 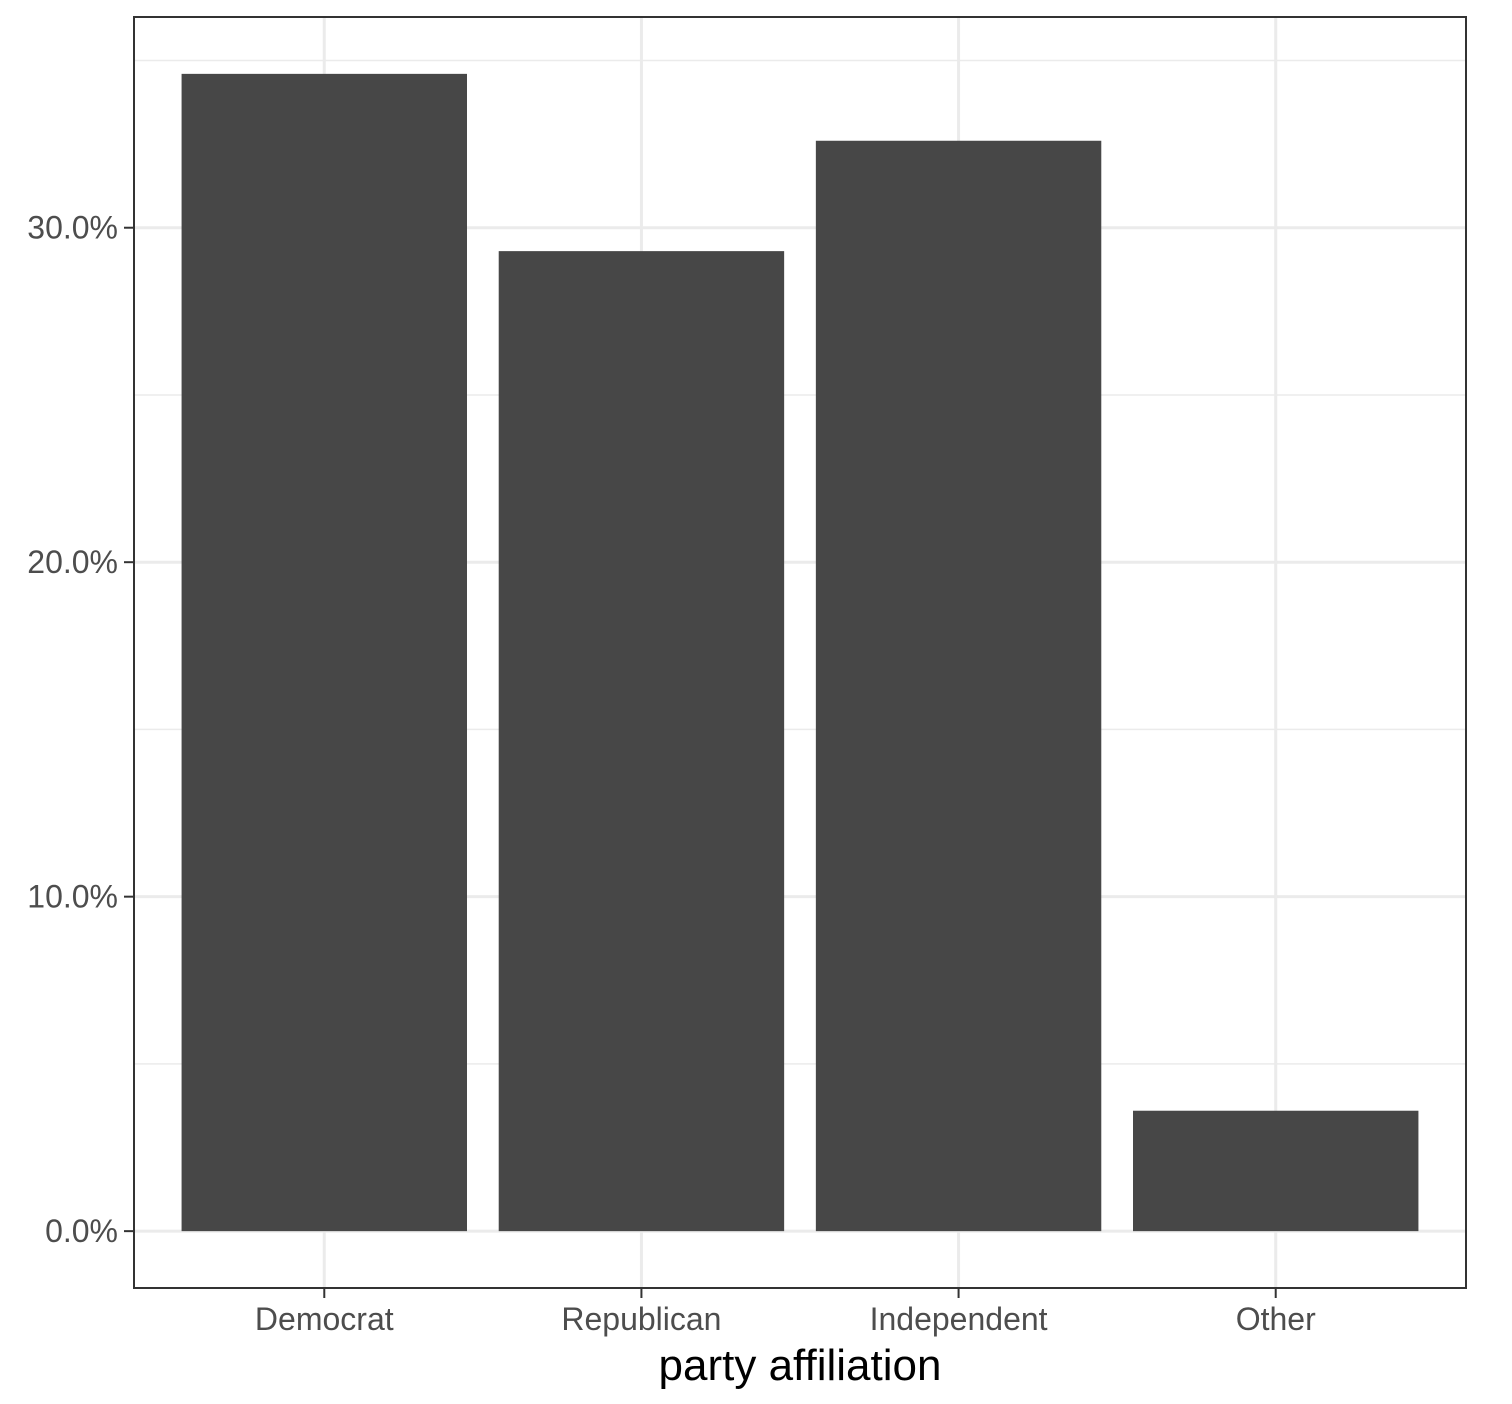 What do you see at coordinates (72, 562) in the screenshot?
I see `y-tick-label: 20.0%` at bounding box center [72, 562].